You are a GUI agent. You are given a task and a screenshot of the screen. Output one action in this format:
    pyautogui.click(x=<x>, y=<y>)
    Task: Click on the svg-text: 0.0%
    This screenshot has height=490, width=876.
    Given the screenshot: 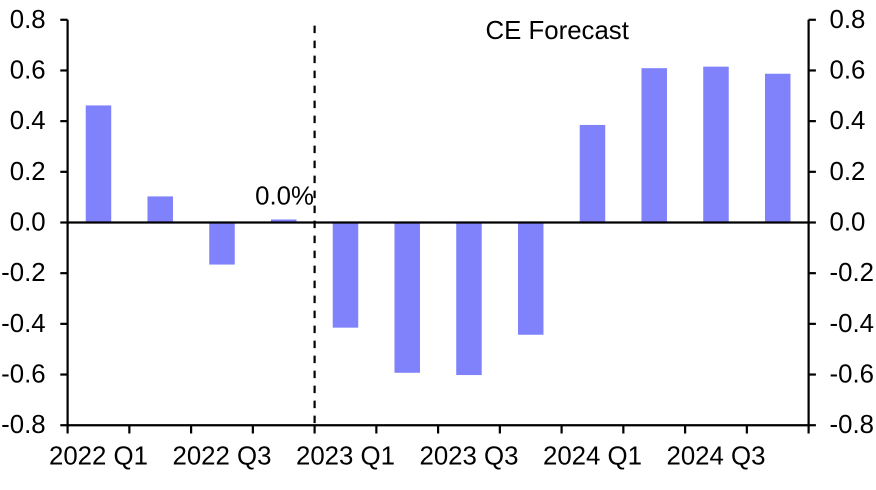 What is the action you would take?
    pyautogui.click(x=284, y=197)
    